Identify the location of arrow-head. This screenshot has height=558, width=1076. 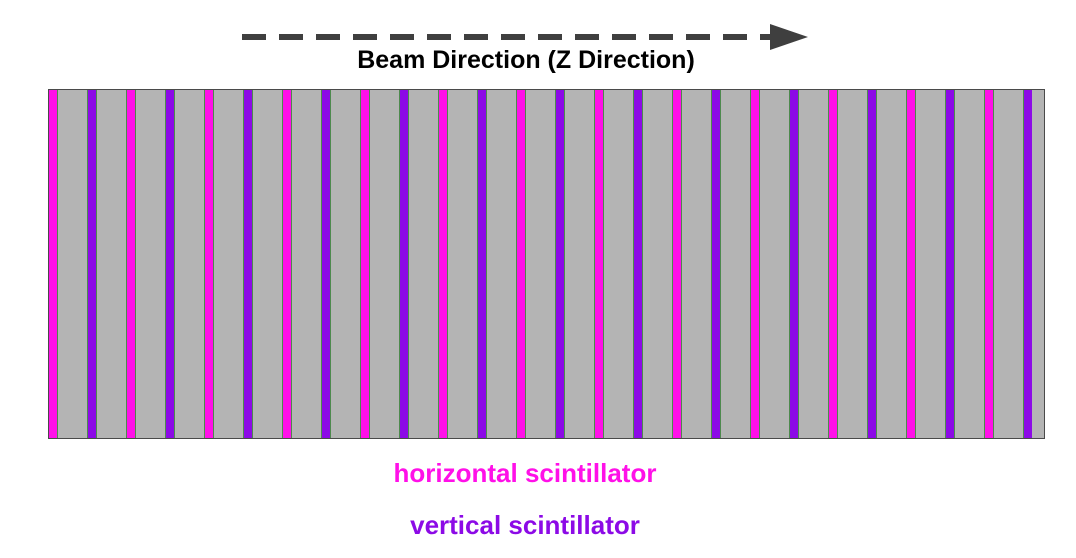
(789, 37).